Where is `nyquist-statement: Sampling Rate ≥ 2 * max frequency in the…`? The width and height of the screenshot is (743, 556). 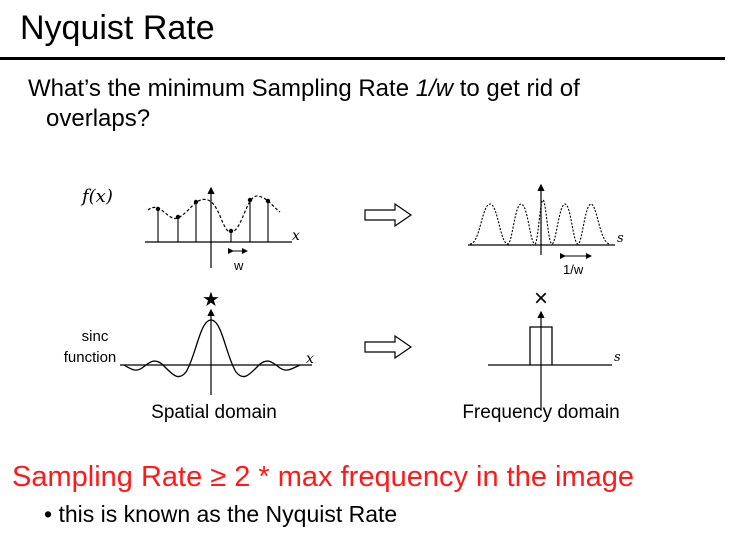 nyquist-statement: Sampling Rate ≥ 2 * max frequency in the… is located at coordinates (323, 477).